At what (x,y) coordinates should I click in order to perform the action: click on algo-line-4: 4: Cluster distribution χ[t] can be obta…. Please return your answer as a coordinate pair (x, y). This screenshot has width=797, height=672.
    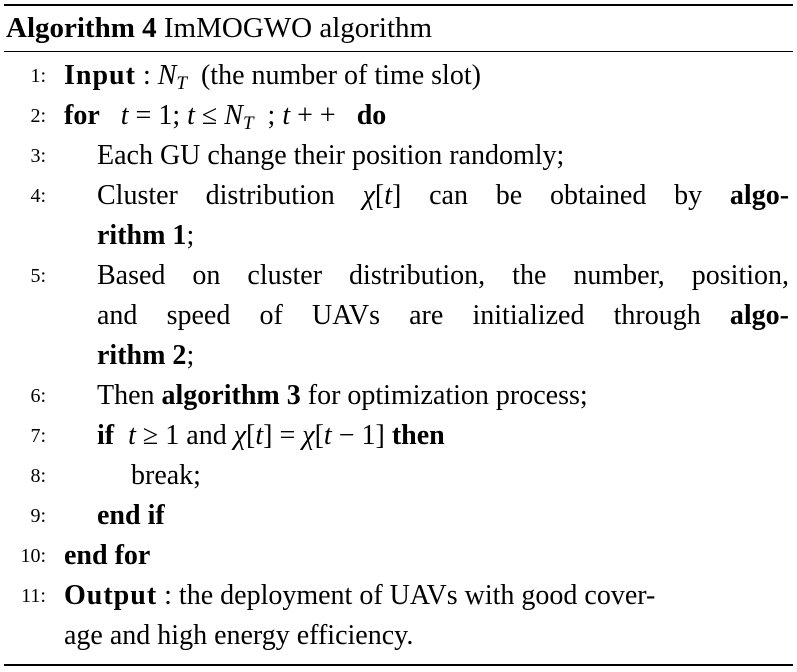
    Looking at the image, I should click on (398, 196).